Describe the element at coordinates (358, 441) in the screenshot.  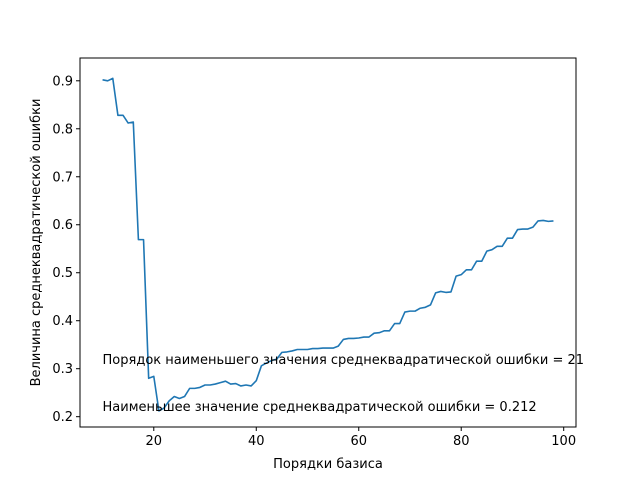
I see `x-tick-label: 60` at that location.